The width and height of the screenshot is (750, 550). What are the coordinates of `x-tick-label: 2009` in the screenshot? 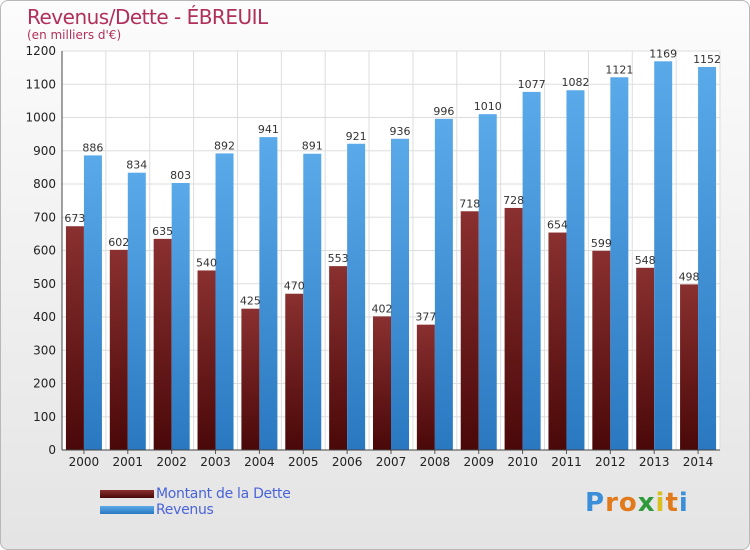 It's located at (478, 462).